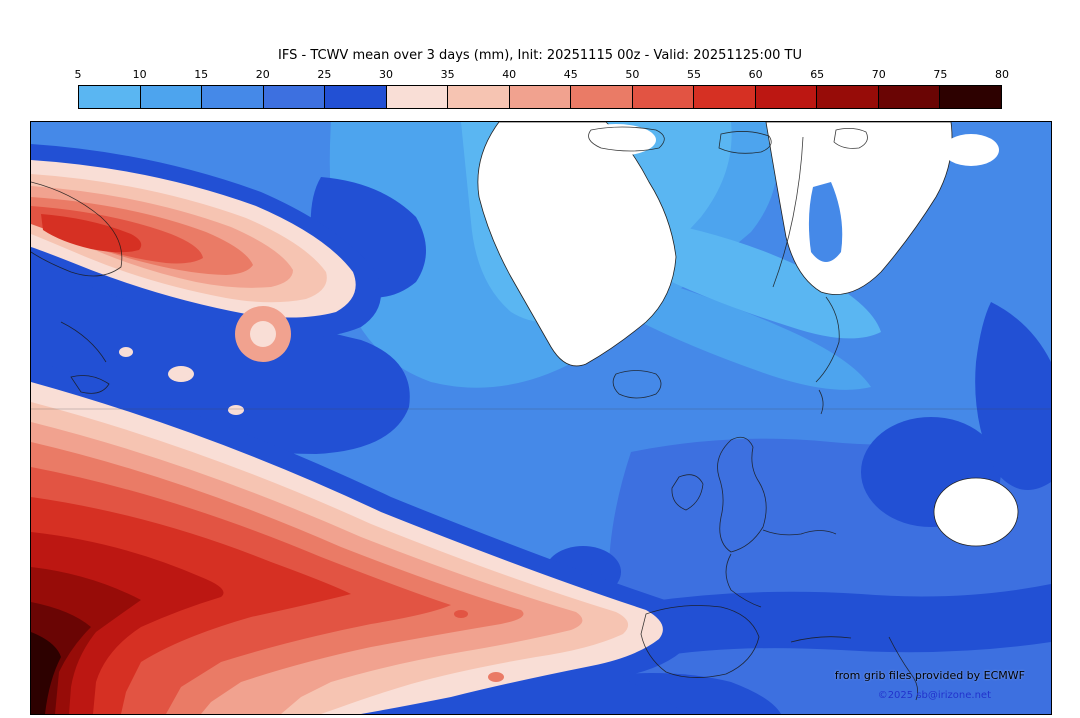 The image size is (1080, 718). What do you see at coordinates (570, 74) in the screenshot?
I see `colorbar-tick-label: 45` at bounding box center [570, 74].